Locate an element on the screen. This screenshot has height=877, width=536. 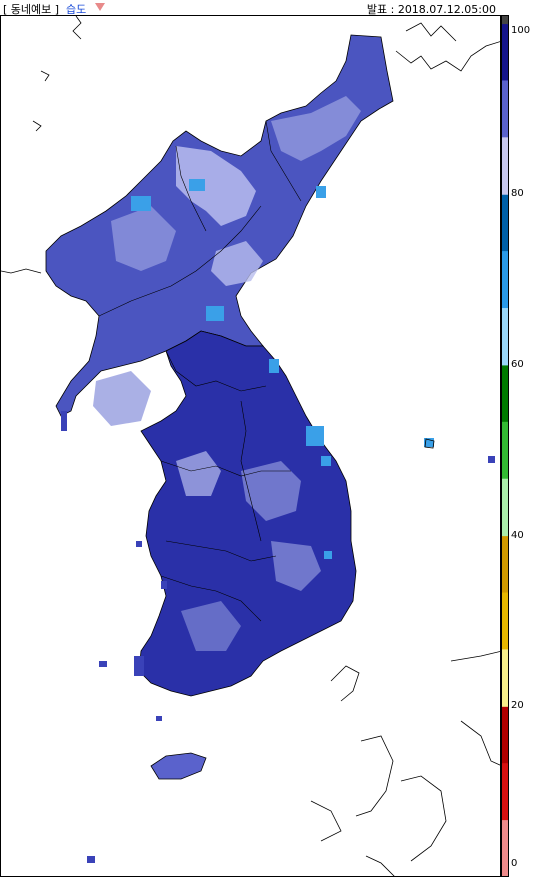
legend-tick-40: 40 is located at coordinates (517, 535).